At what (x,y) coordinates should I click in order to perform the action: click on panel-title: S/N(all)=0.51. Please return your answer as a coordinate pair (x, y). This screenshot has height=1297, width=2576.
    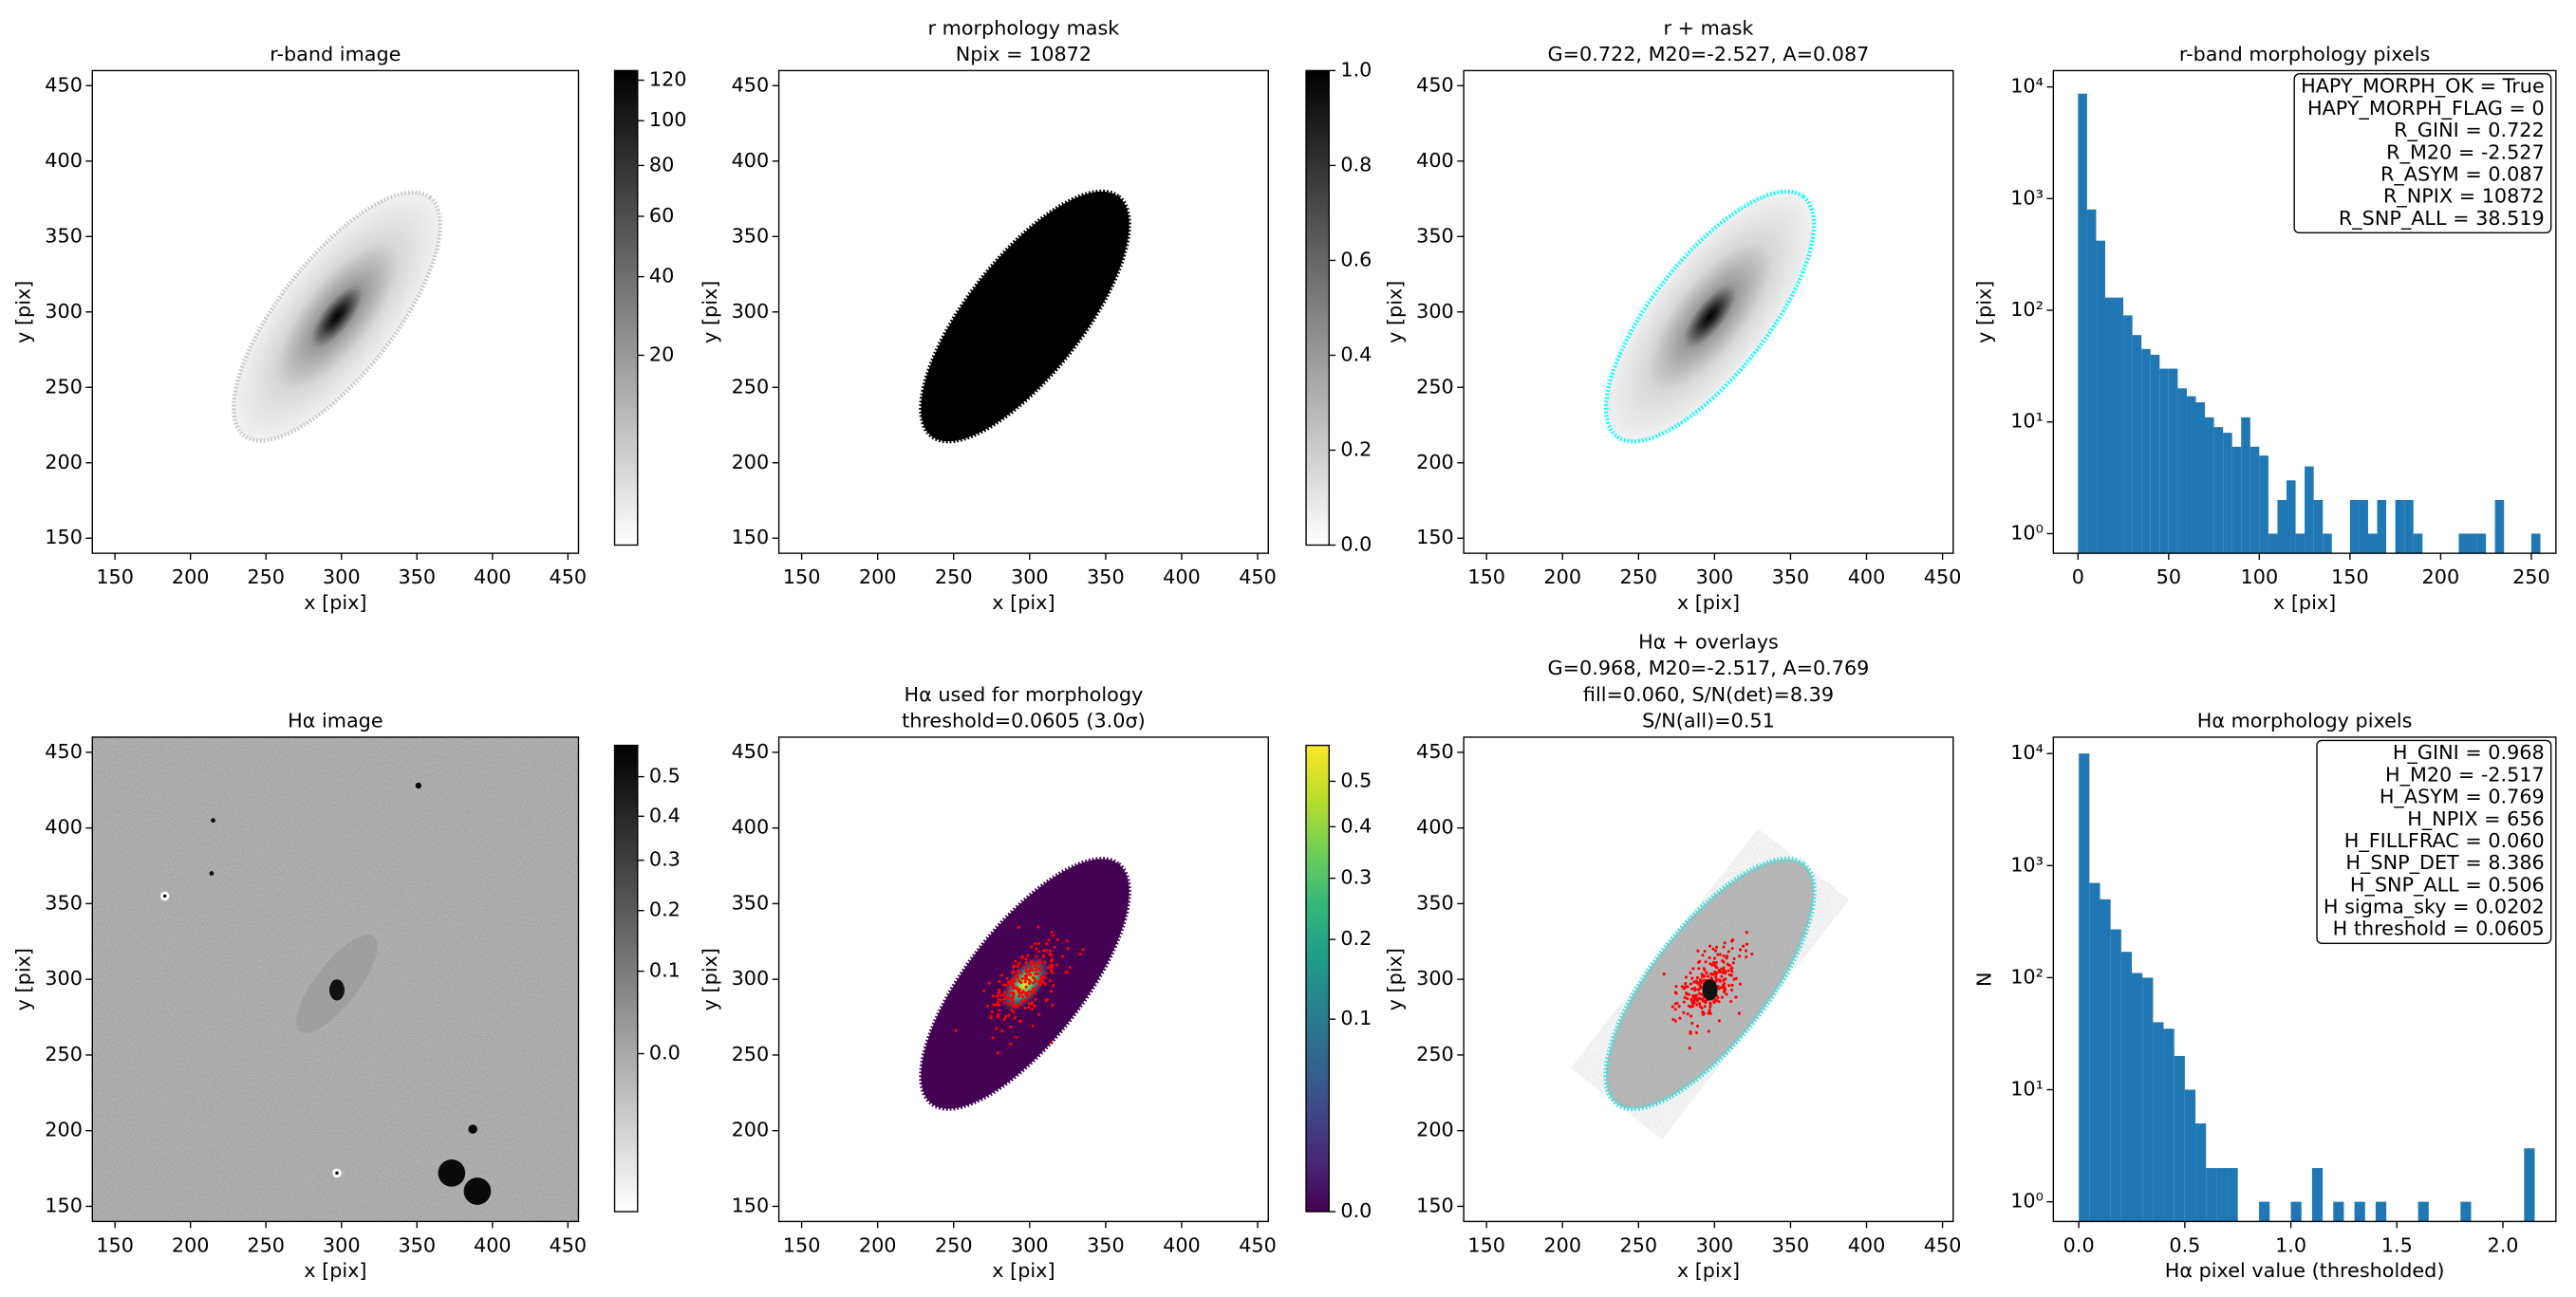
    Looking at the image, I should click on (1708, 721).